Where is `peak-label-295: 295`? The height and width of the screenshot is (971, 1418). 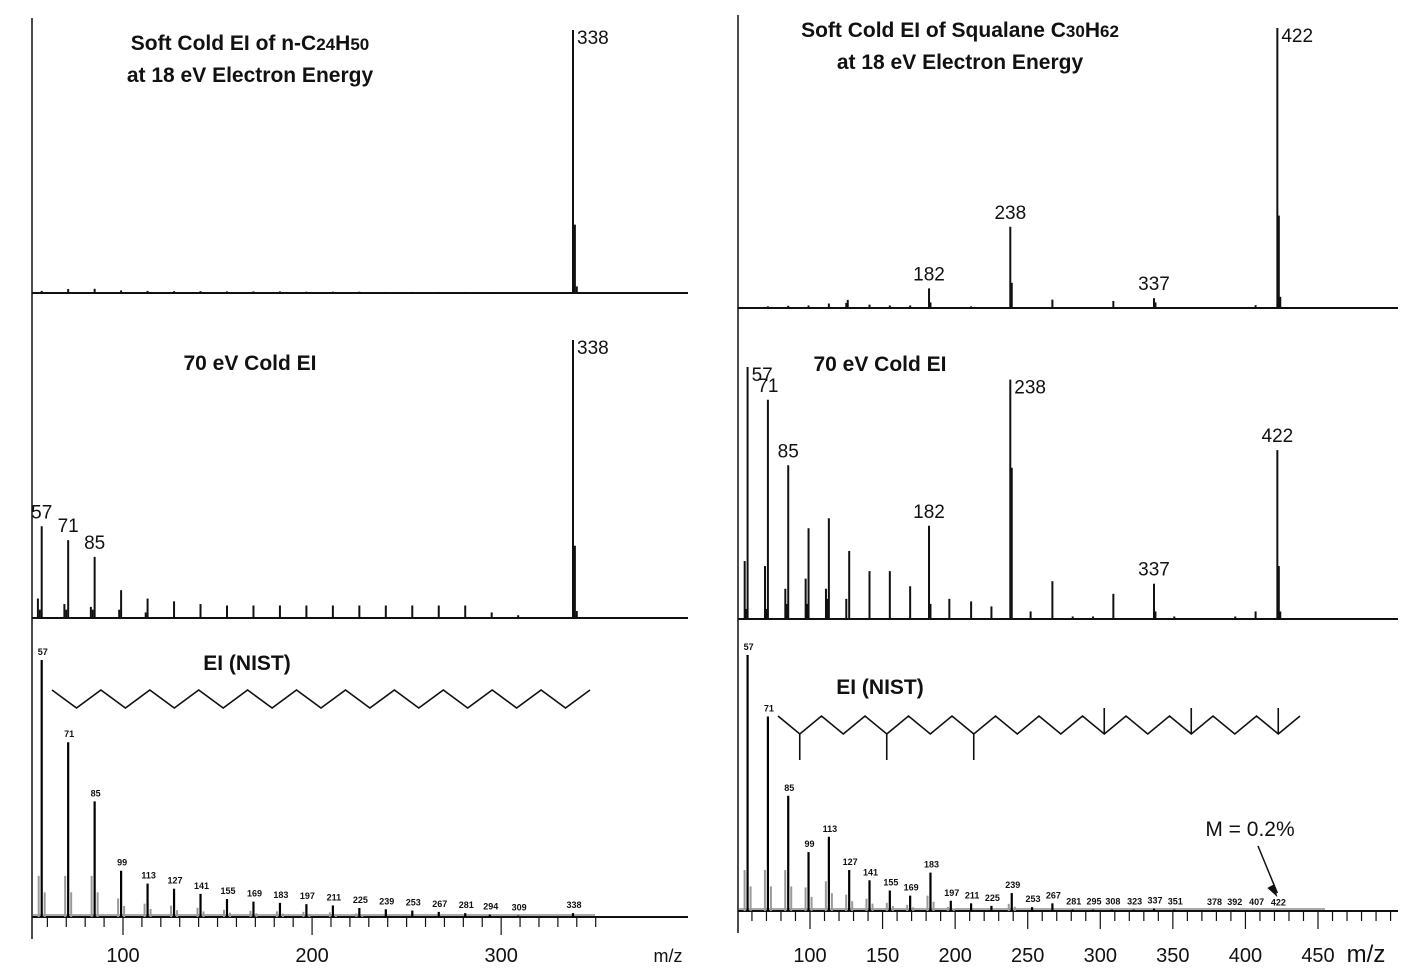
peak-label-295: 295 is located at coordinates (1094, 902).